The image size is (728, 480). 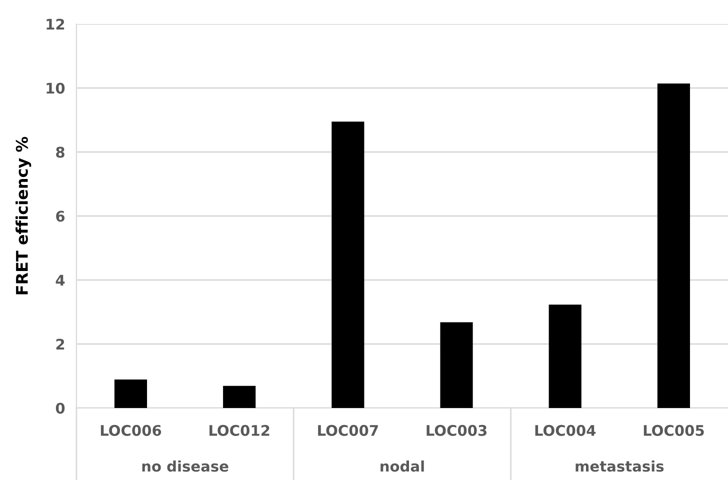 I want to click on x-tick-label: LOC003, so click(x=456, y=430).